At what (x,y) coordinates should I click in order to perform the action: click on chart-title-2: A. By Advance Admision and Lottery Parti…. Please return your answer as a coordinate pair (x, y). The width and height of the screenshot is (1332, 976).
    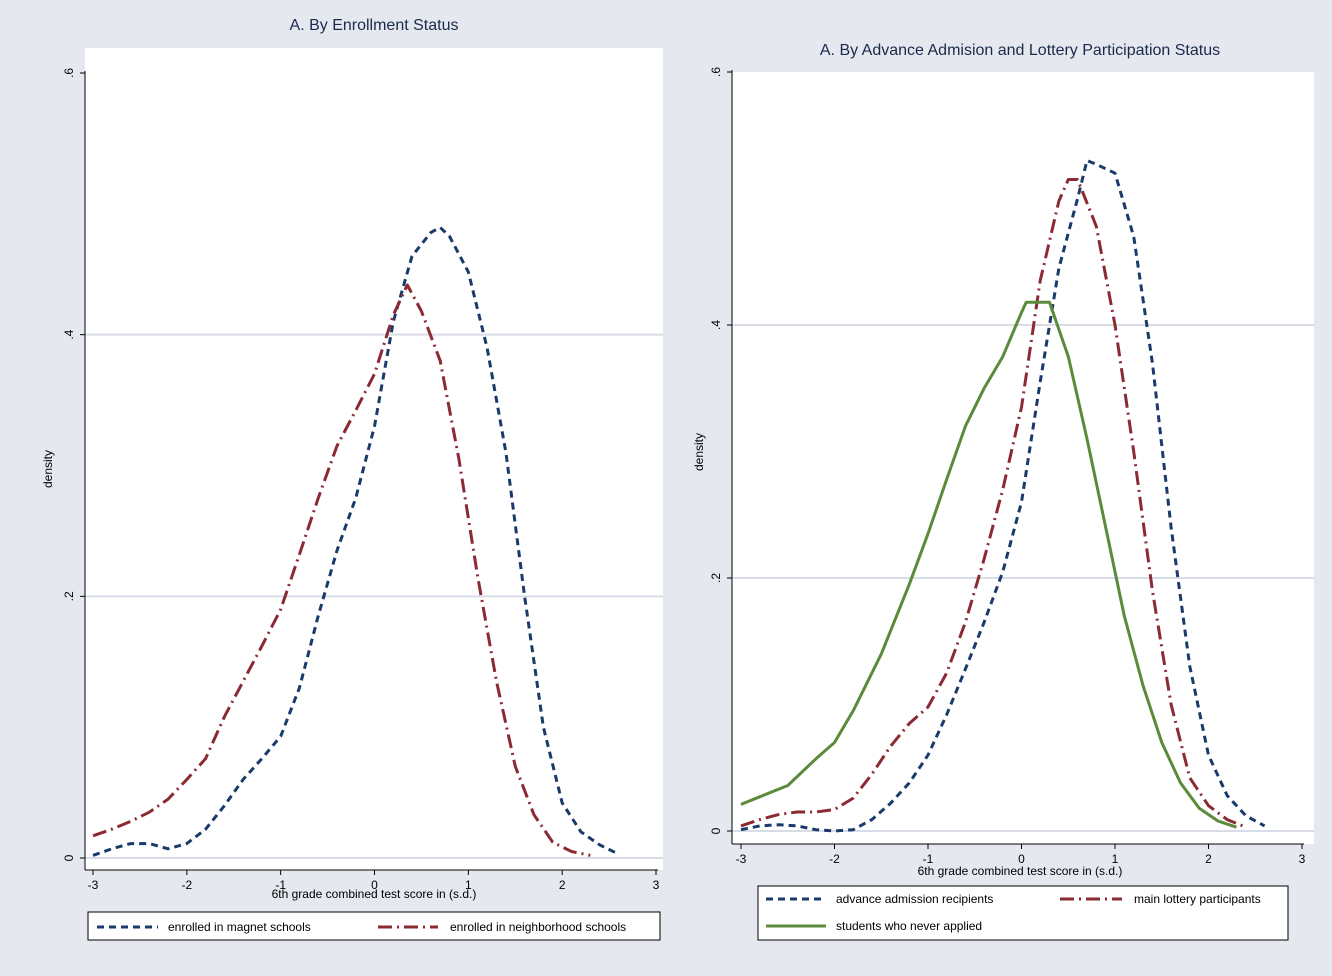
    Looking at the image, I should click on (1020, 50).